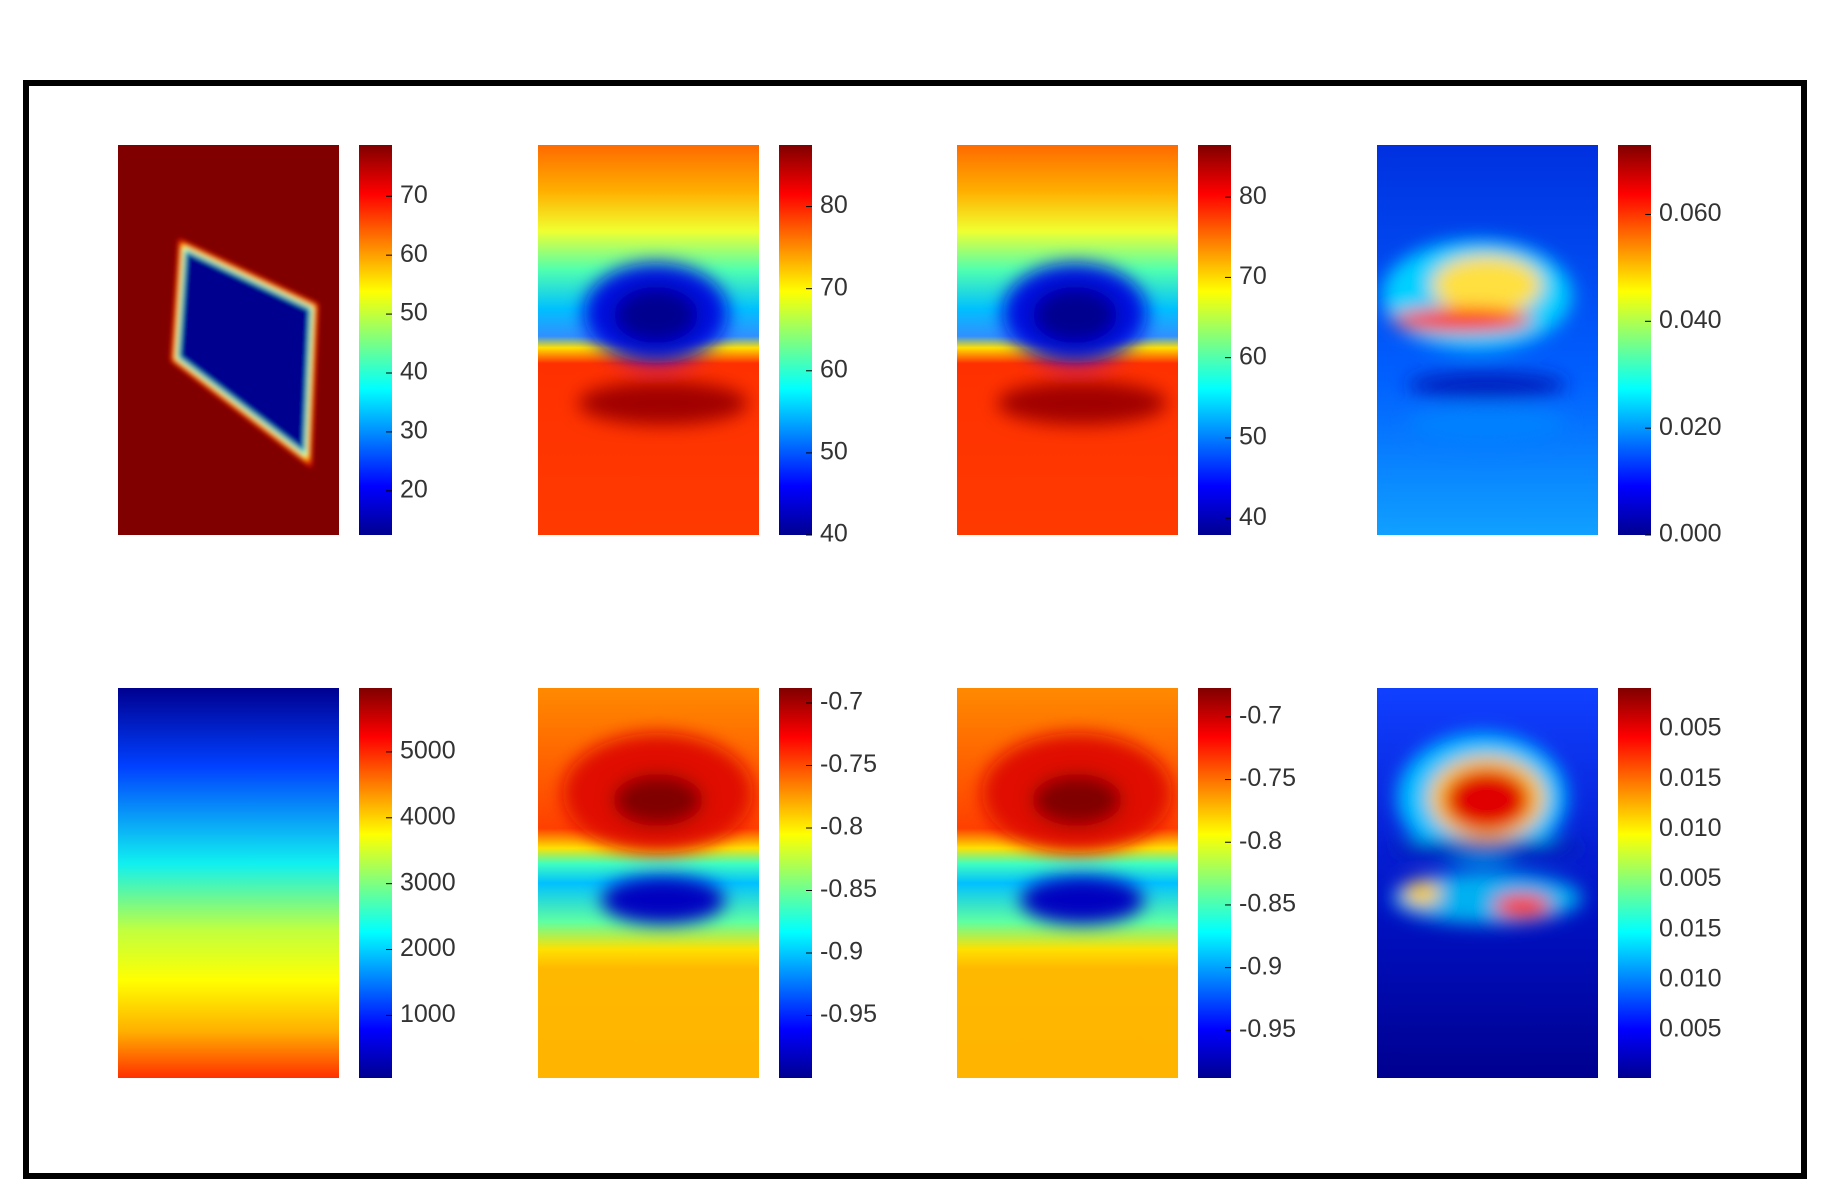 This screenshot has height=1184, width=1829. Describe the element at coordinates (1690, 534) in the screenshot. I see `colorbar-tick-label: 0.000` at that location.